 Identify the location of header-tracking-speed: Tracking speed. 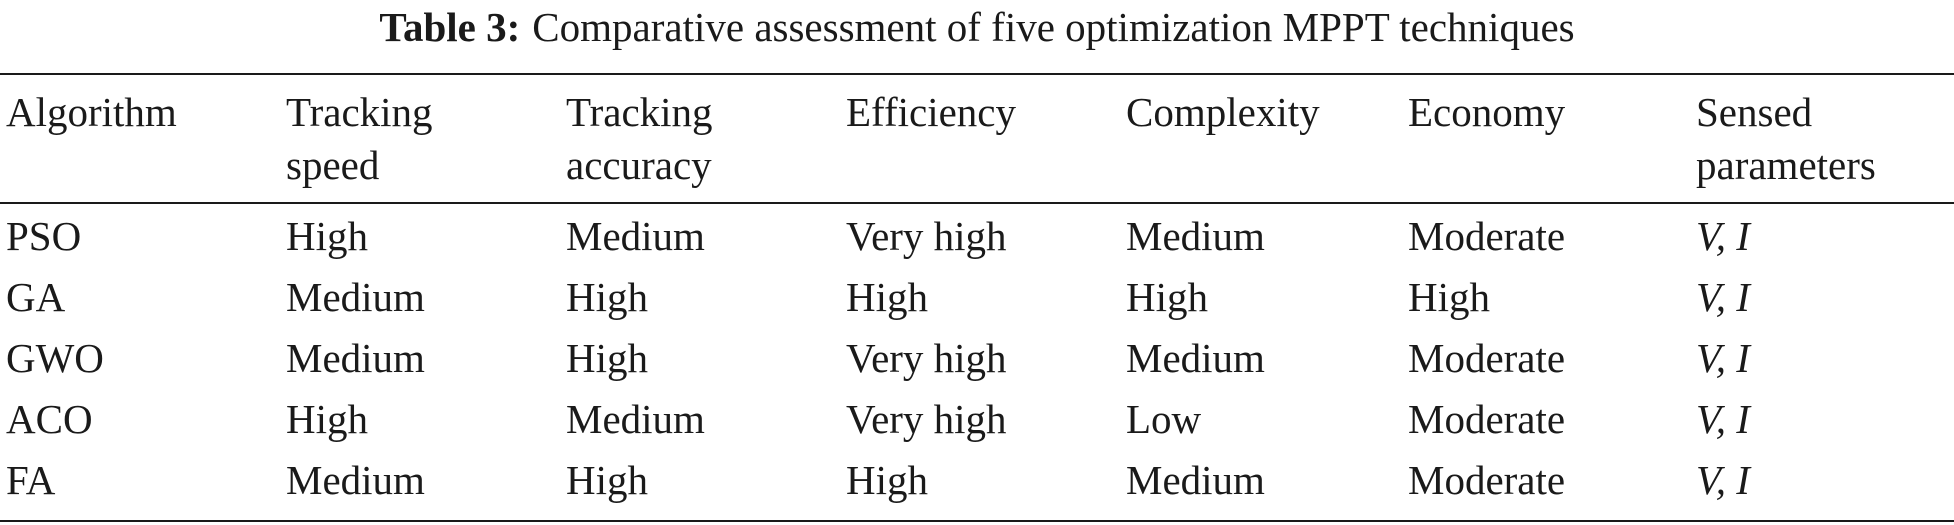
(420, 138).